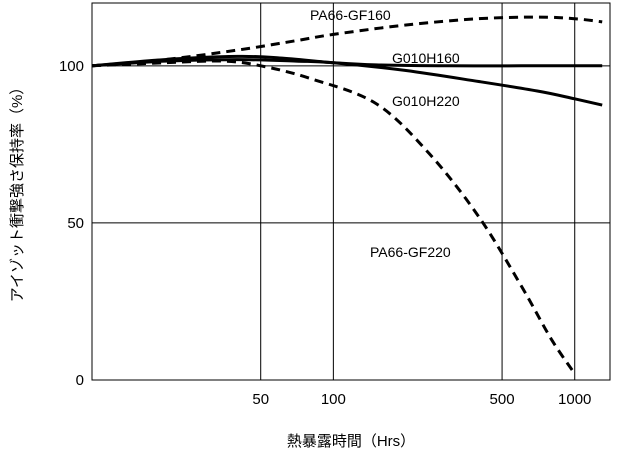  What do you see at coordinates (260, 399) in the screenshot?
I see `x-tick-label: 50` at bounding box center [260, 399].